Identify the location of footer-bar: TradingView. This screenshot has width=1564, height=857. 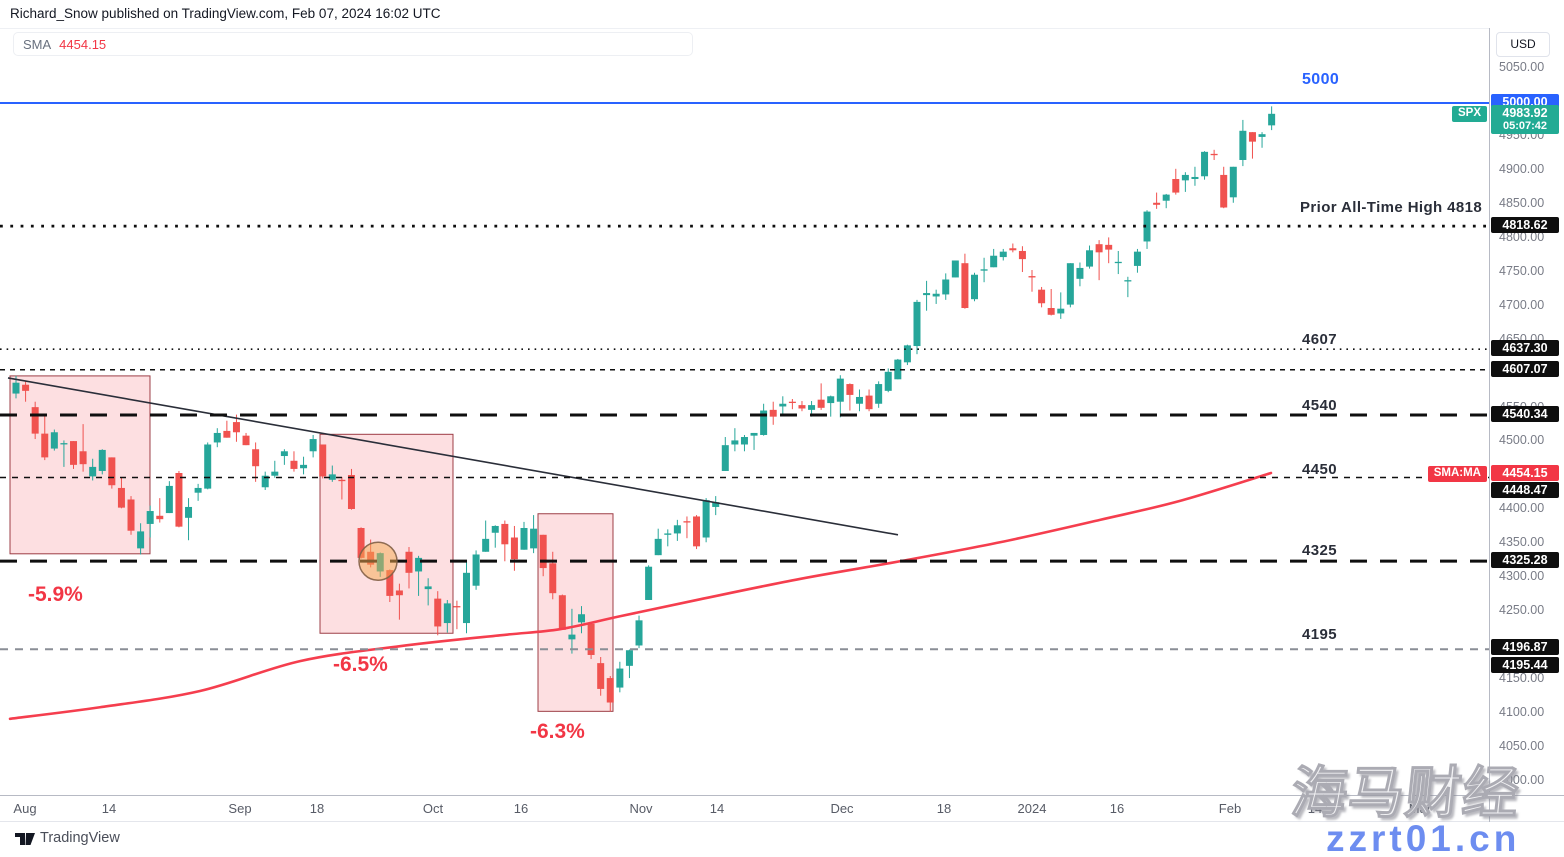
(782, 839).